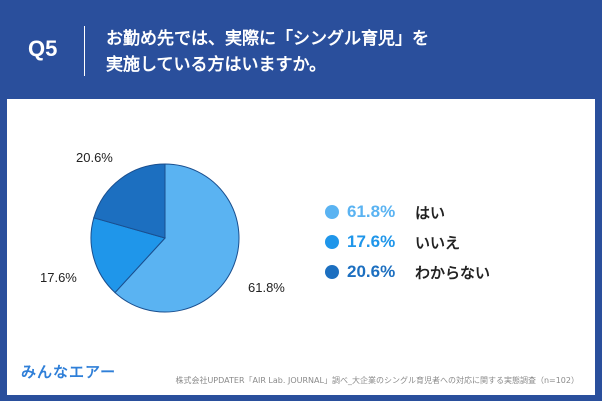 The width and height of the screenshot is (602, 401). I want to click on legend-dot-yes, so click(332, 212).